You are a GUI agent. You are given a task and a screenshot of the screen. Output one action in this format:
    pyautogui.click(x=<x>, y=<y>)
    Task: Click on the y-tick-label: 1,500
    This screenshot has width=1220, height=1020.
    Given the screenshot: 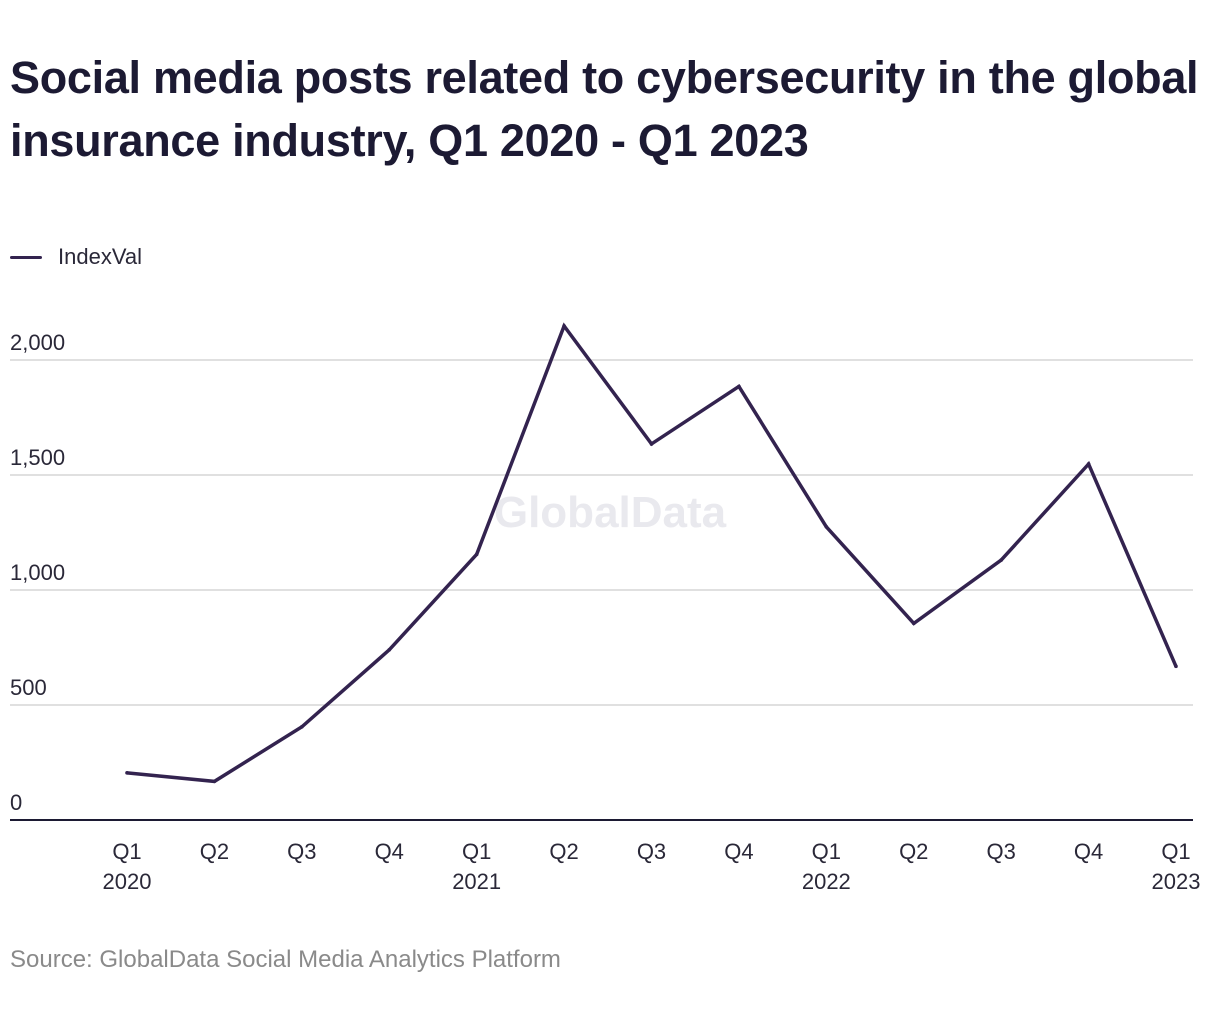 What is the action you would take?
    pyautogui.click(x=37, y=457)
    